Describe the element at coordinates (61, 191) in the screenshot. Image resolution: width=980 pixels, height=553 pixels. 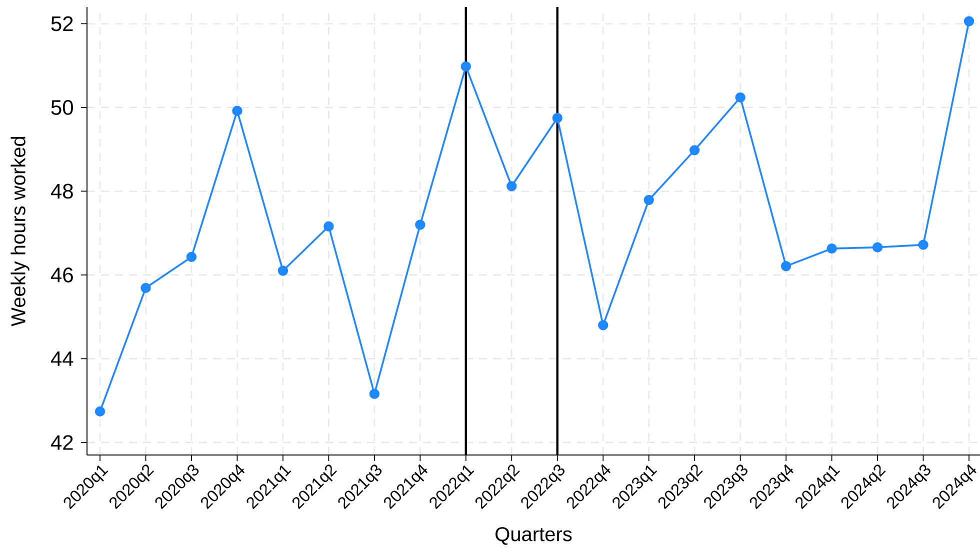
I see `y-tick-label: 48` at that location.